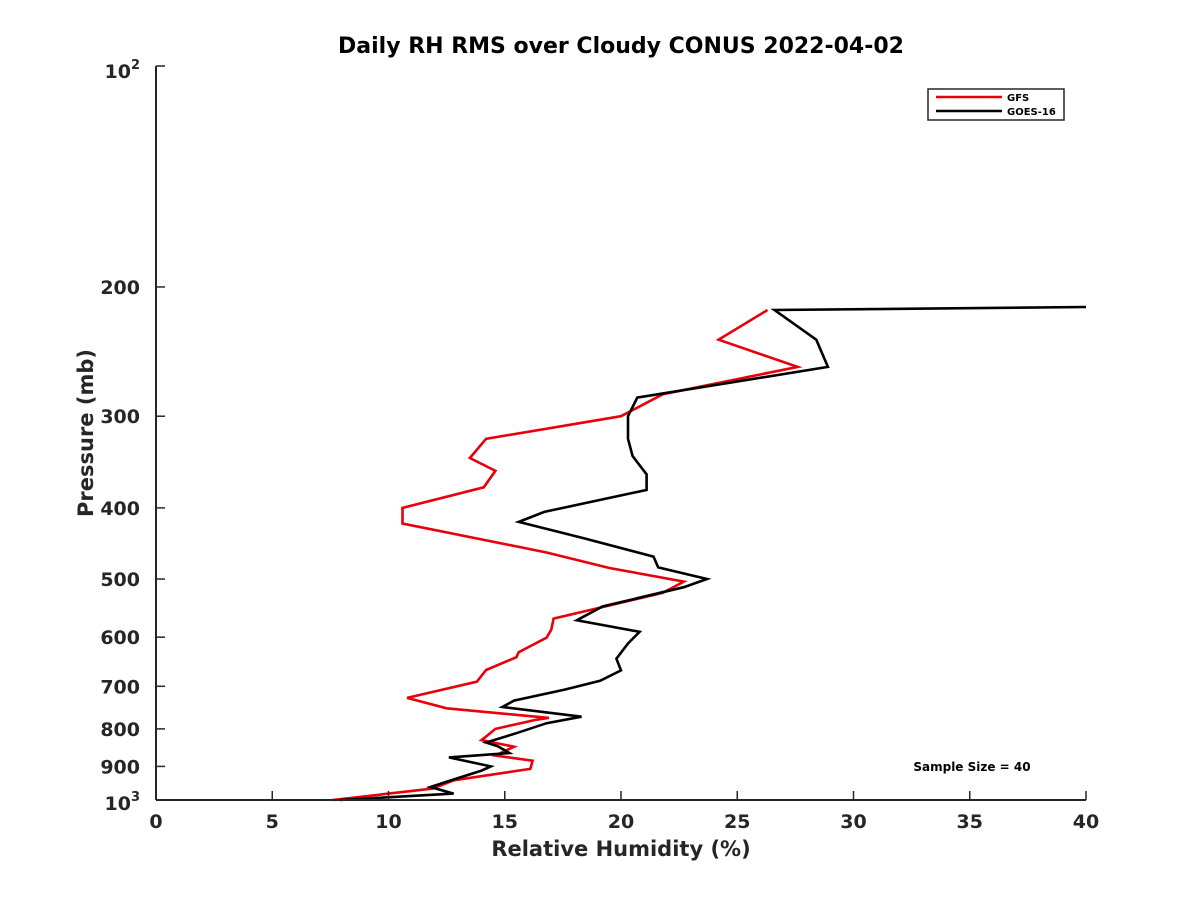 This screenshot has width=1200, height=900. Describe the element at coordinates (1086, 822) in the screenshot. I see `x-tick-label: 40` at that location.